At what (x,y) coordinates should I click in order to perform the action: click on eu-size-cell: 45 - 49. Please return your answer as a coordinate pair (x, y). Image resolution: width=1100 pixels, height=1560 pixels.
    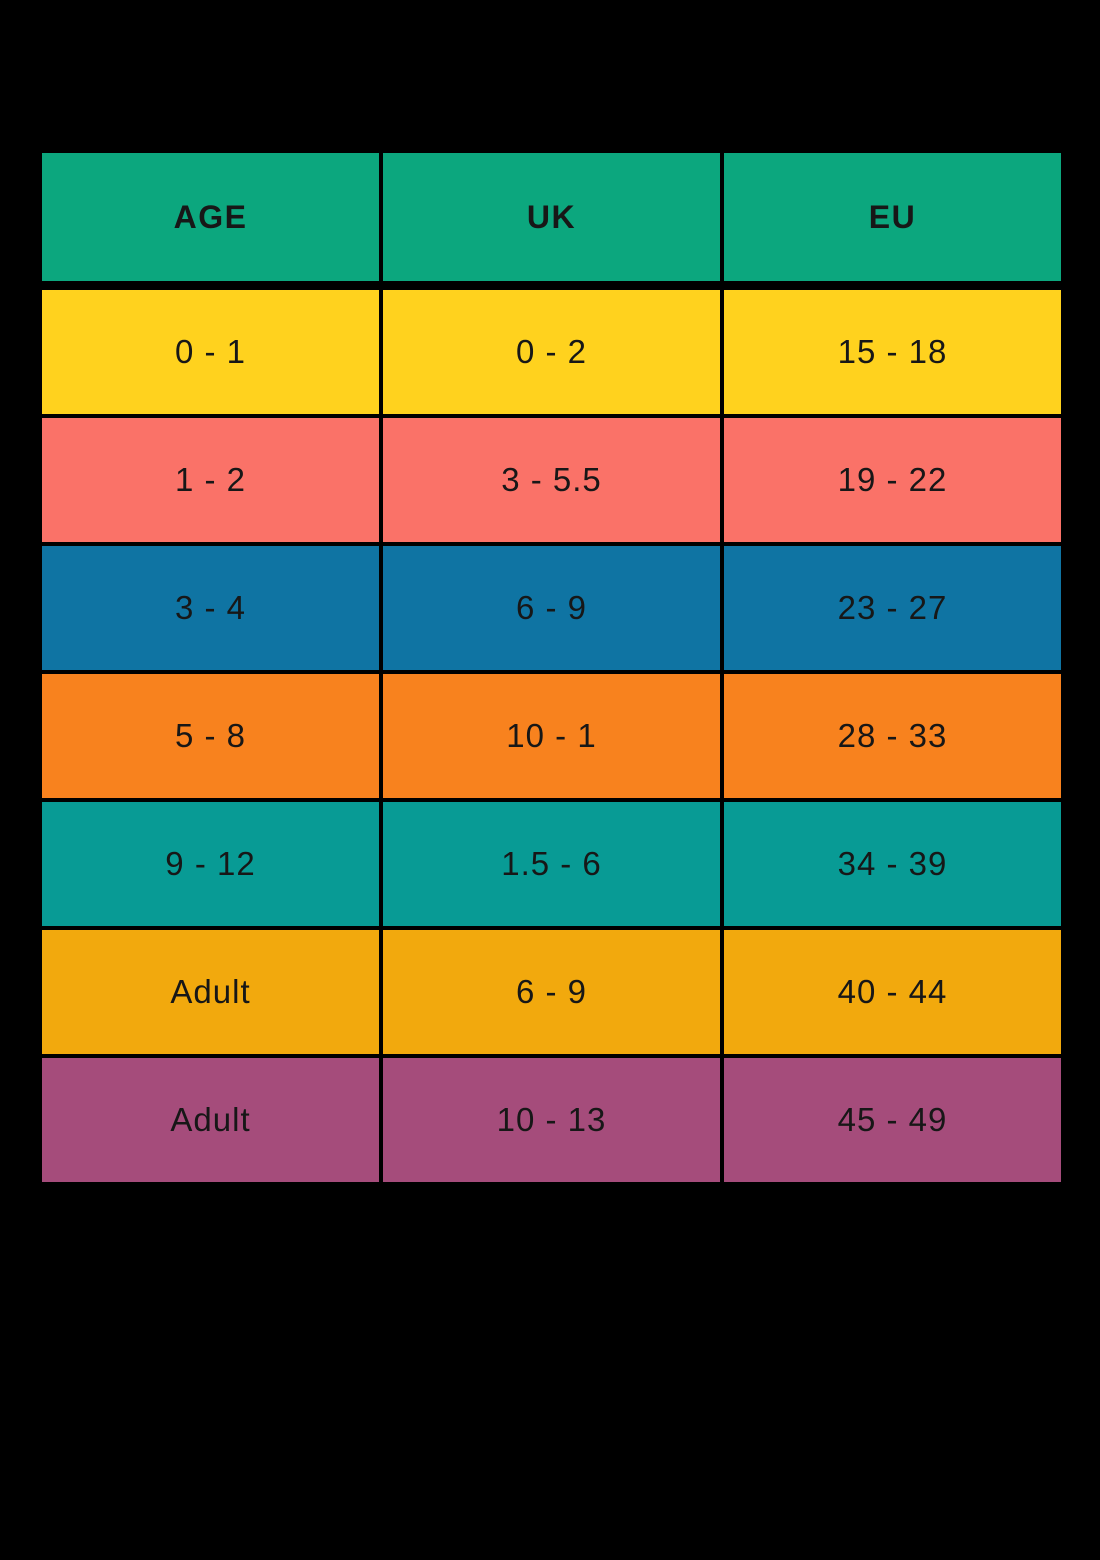
    Looking at the image, I should click on (892, 1120).